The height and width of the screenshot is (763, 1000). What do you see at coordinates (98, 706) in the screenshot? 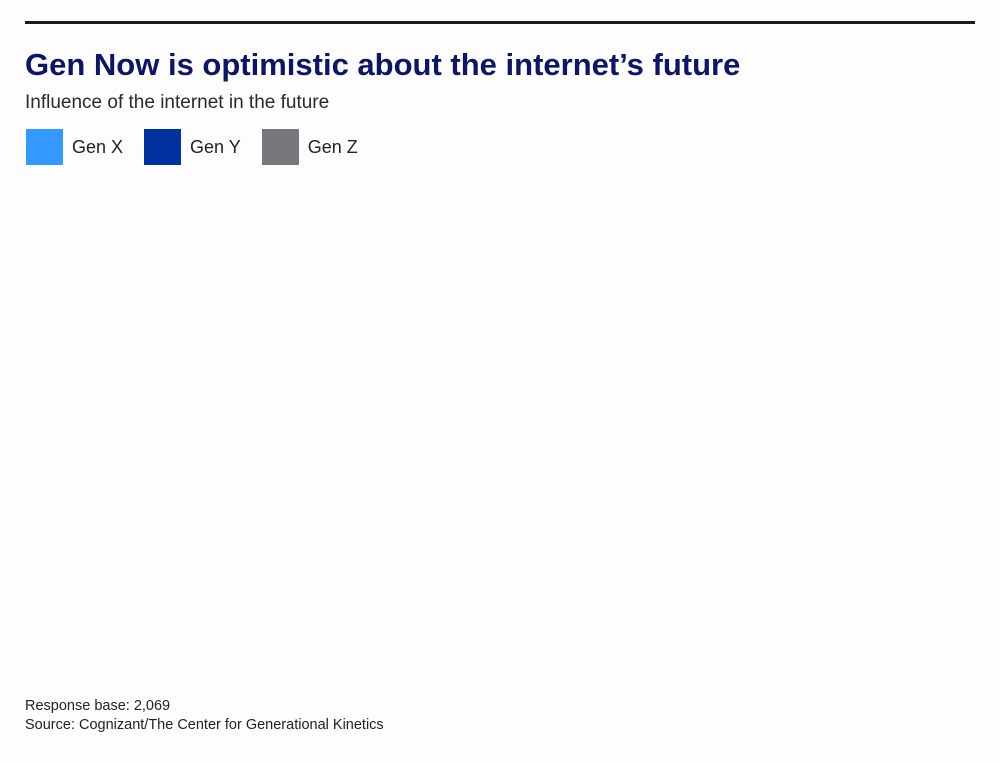
I see `response-base-note: Response base: 2,069` at bounding box center [98, 706].